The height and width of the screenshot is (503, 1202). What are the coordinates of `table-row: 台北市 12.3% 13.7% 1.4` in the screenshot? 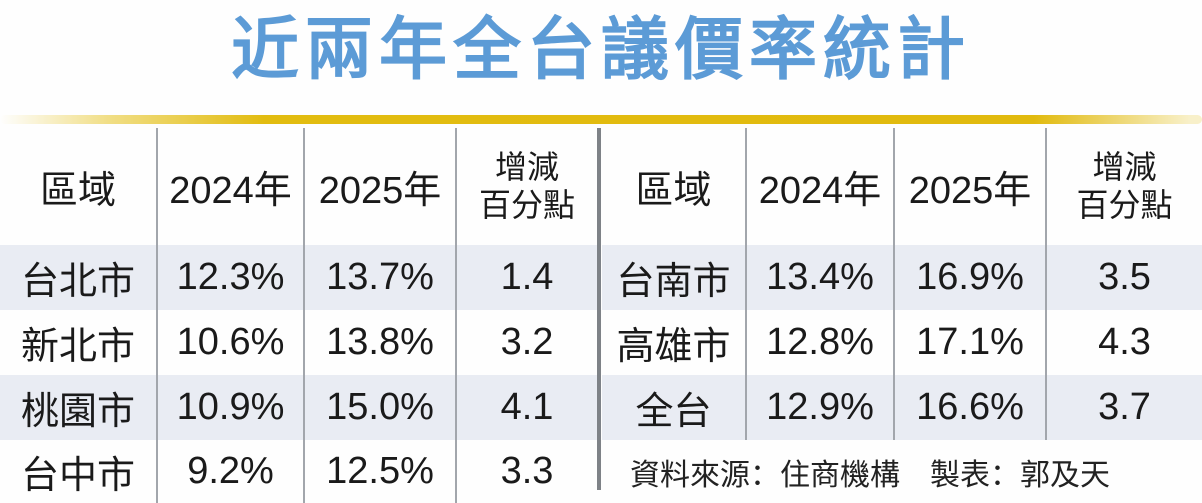 It's located at (298, 277).